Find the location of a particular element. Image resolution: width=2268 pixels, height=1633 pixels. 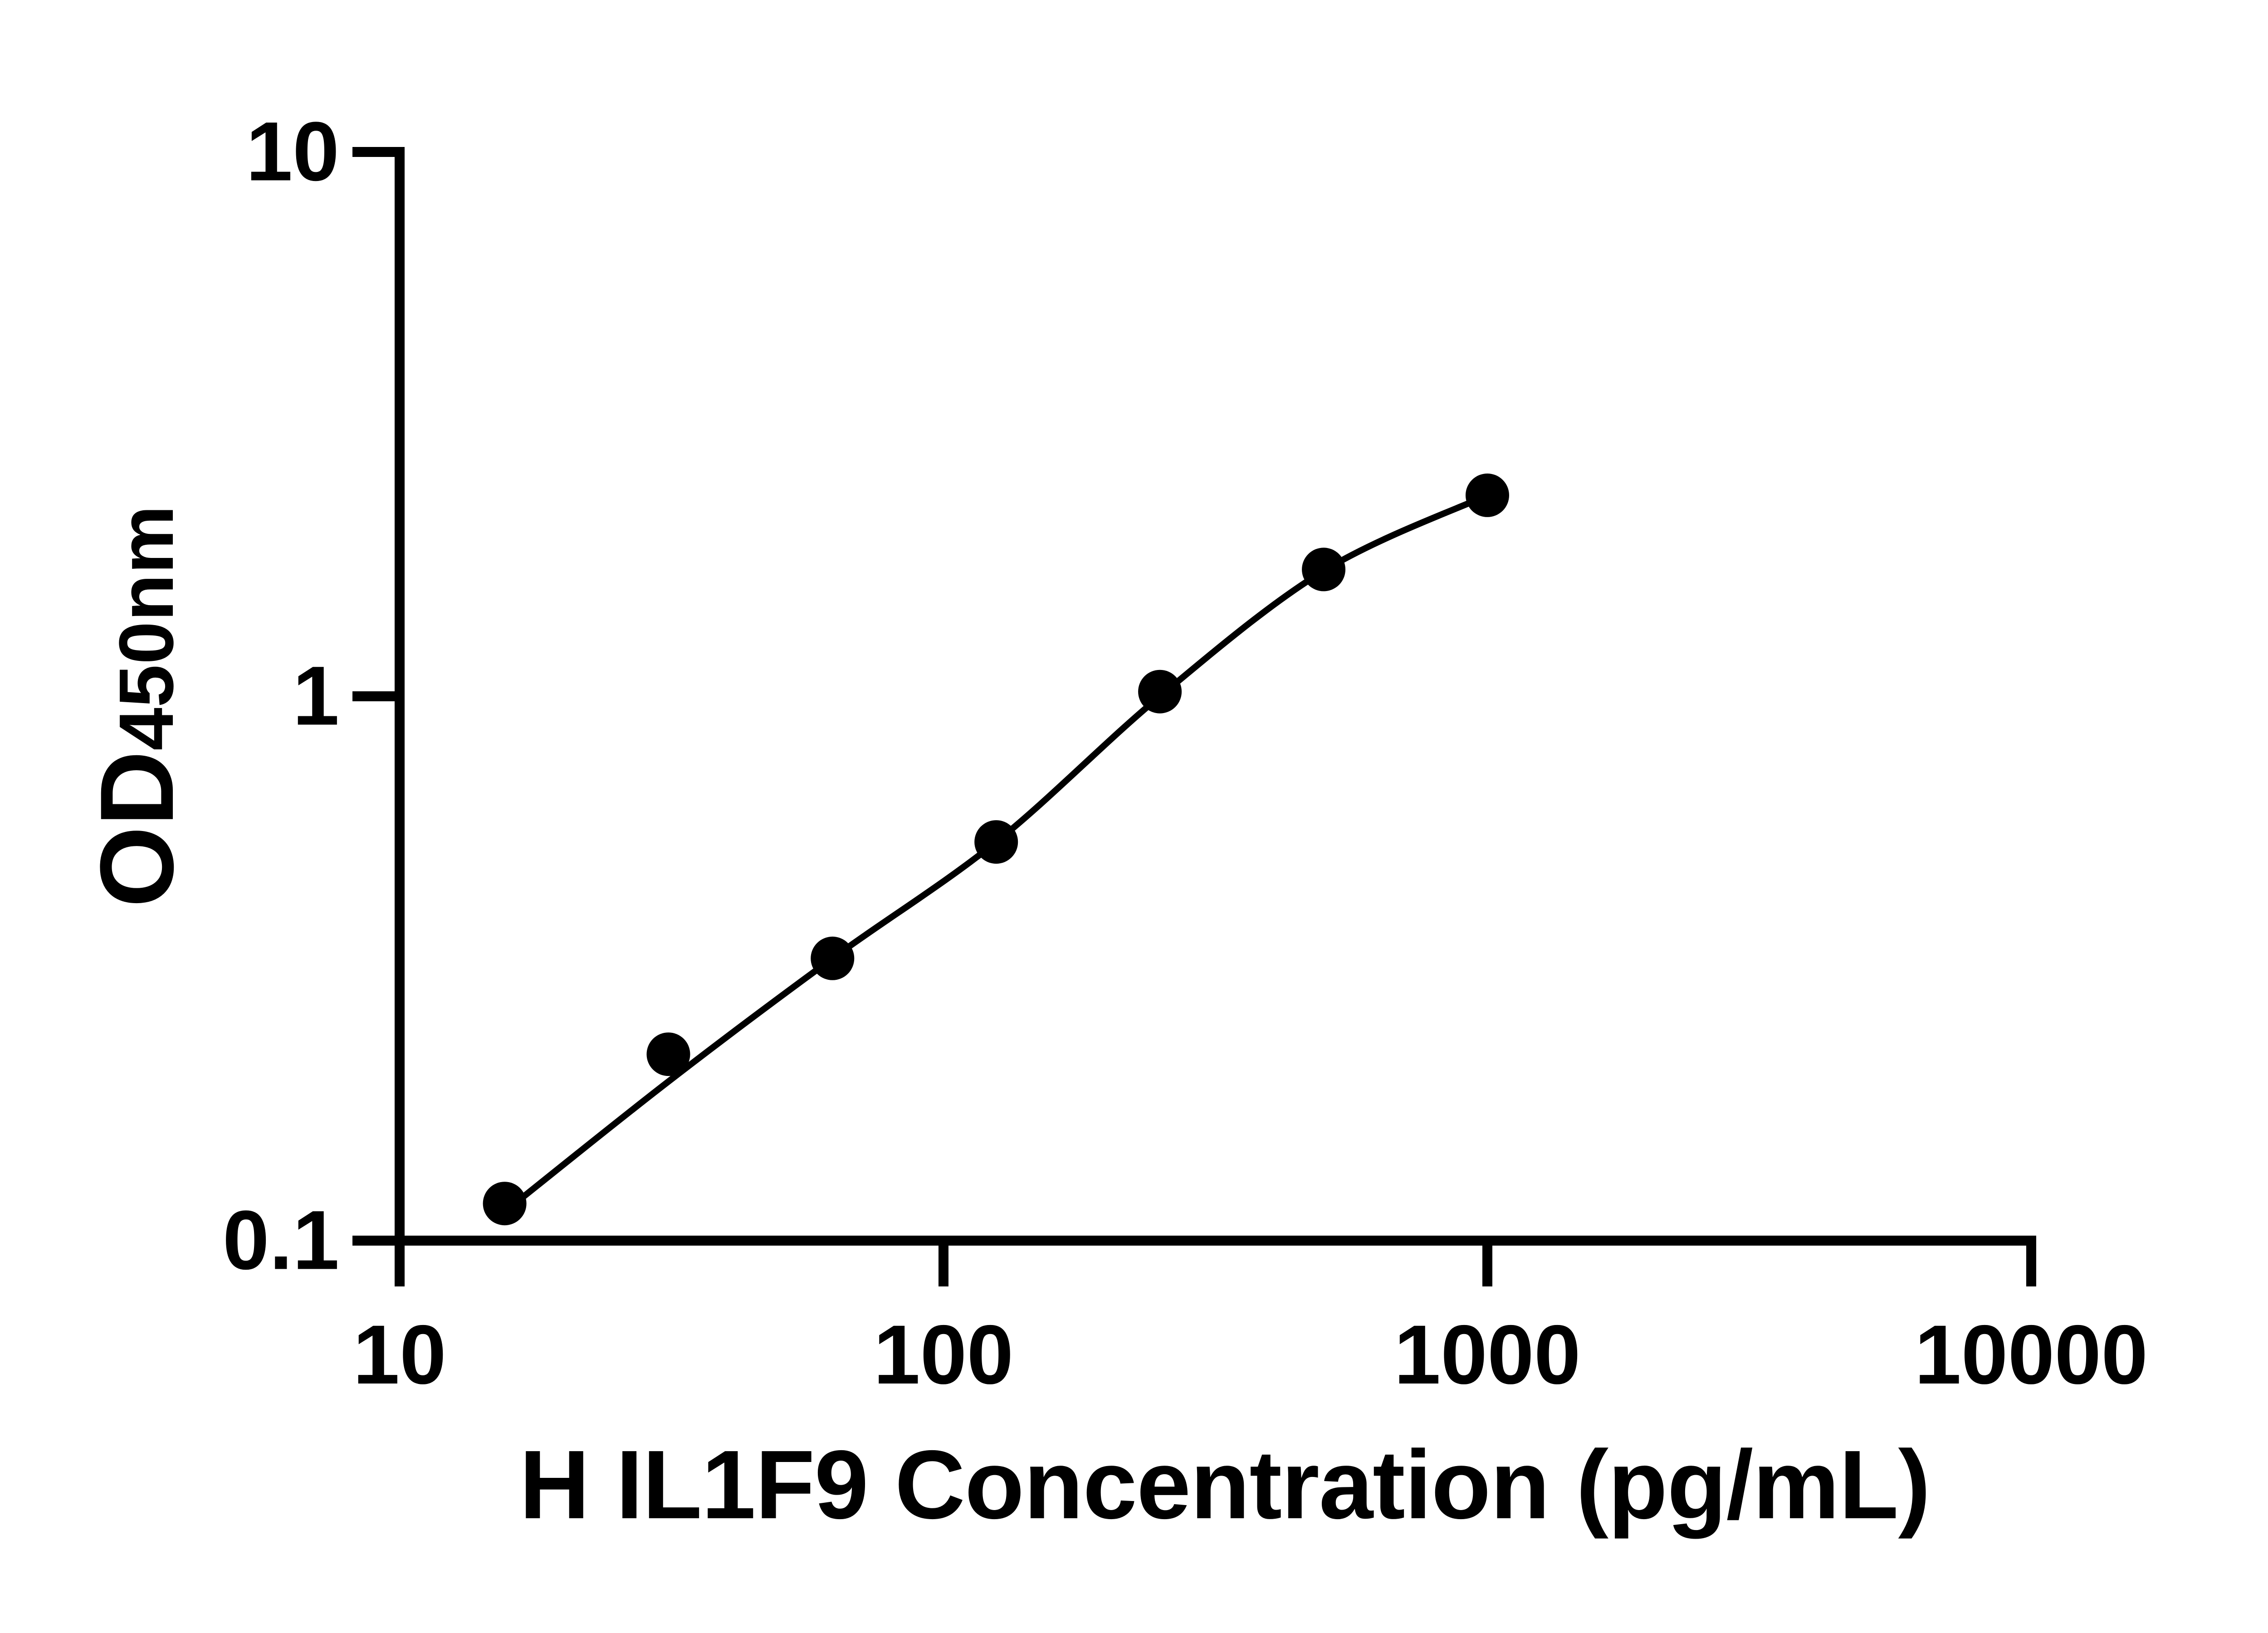

x-tick-label: 10 is located at coordinates (400, 1355).